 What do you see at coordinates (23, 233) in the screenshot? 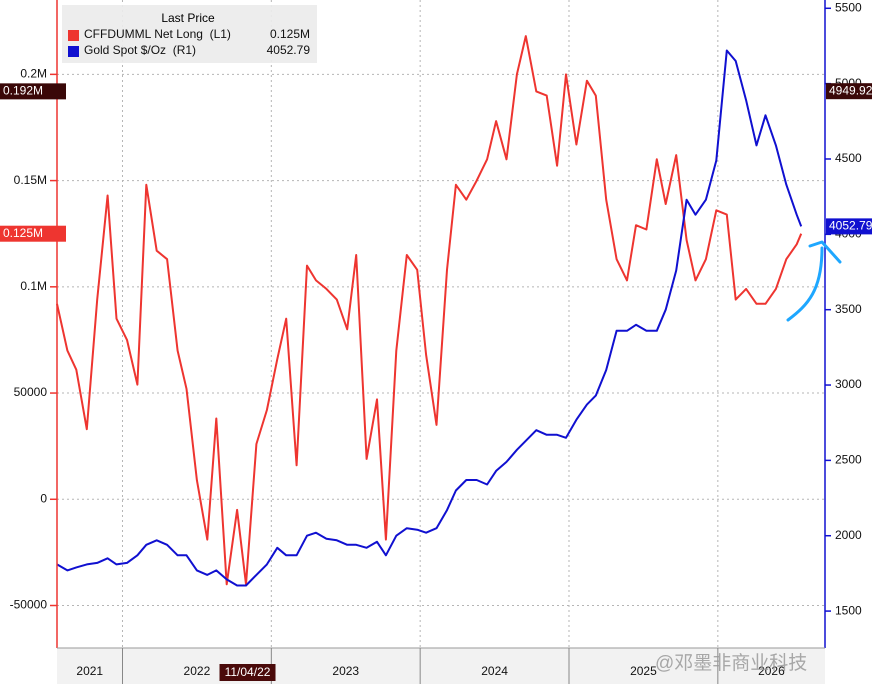
I see `value-tag-label: 0.125M` at bounding box center [23, 233].